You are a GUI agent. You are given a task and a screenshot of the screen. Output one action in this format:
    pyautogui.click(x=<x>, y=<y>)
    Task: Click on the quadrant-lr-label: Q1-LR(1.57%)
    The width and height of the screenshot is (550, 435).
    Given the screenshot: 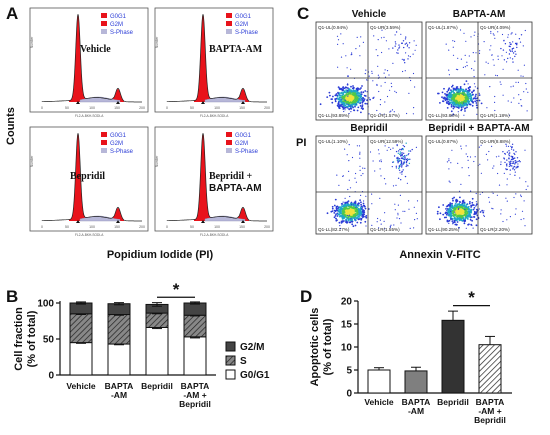 What is the action you would take?
    pyautogui.click(x=385, y=115)
    